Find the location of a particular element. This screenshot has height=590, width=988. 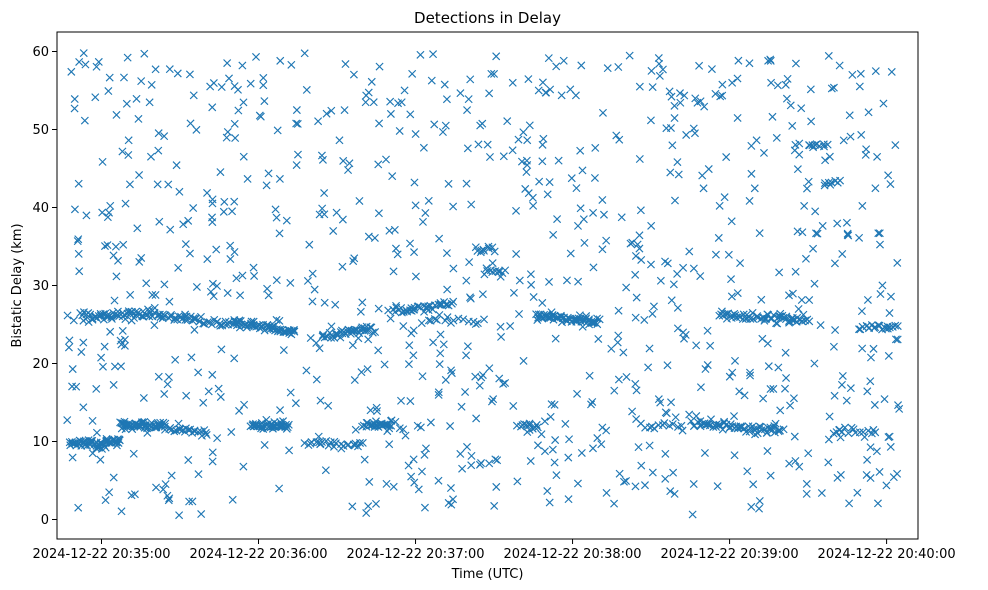

chart-title: Detections in Delay is located at coordinates (487, 18).